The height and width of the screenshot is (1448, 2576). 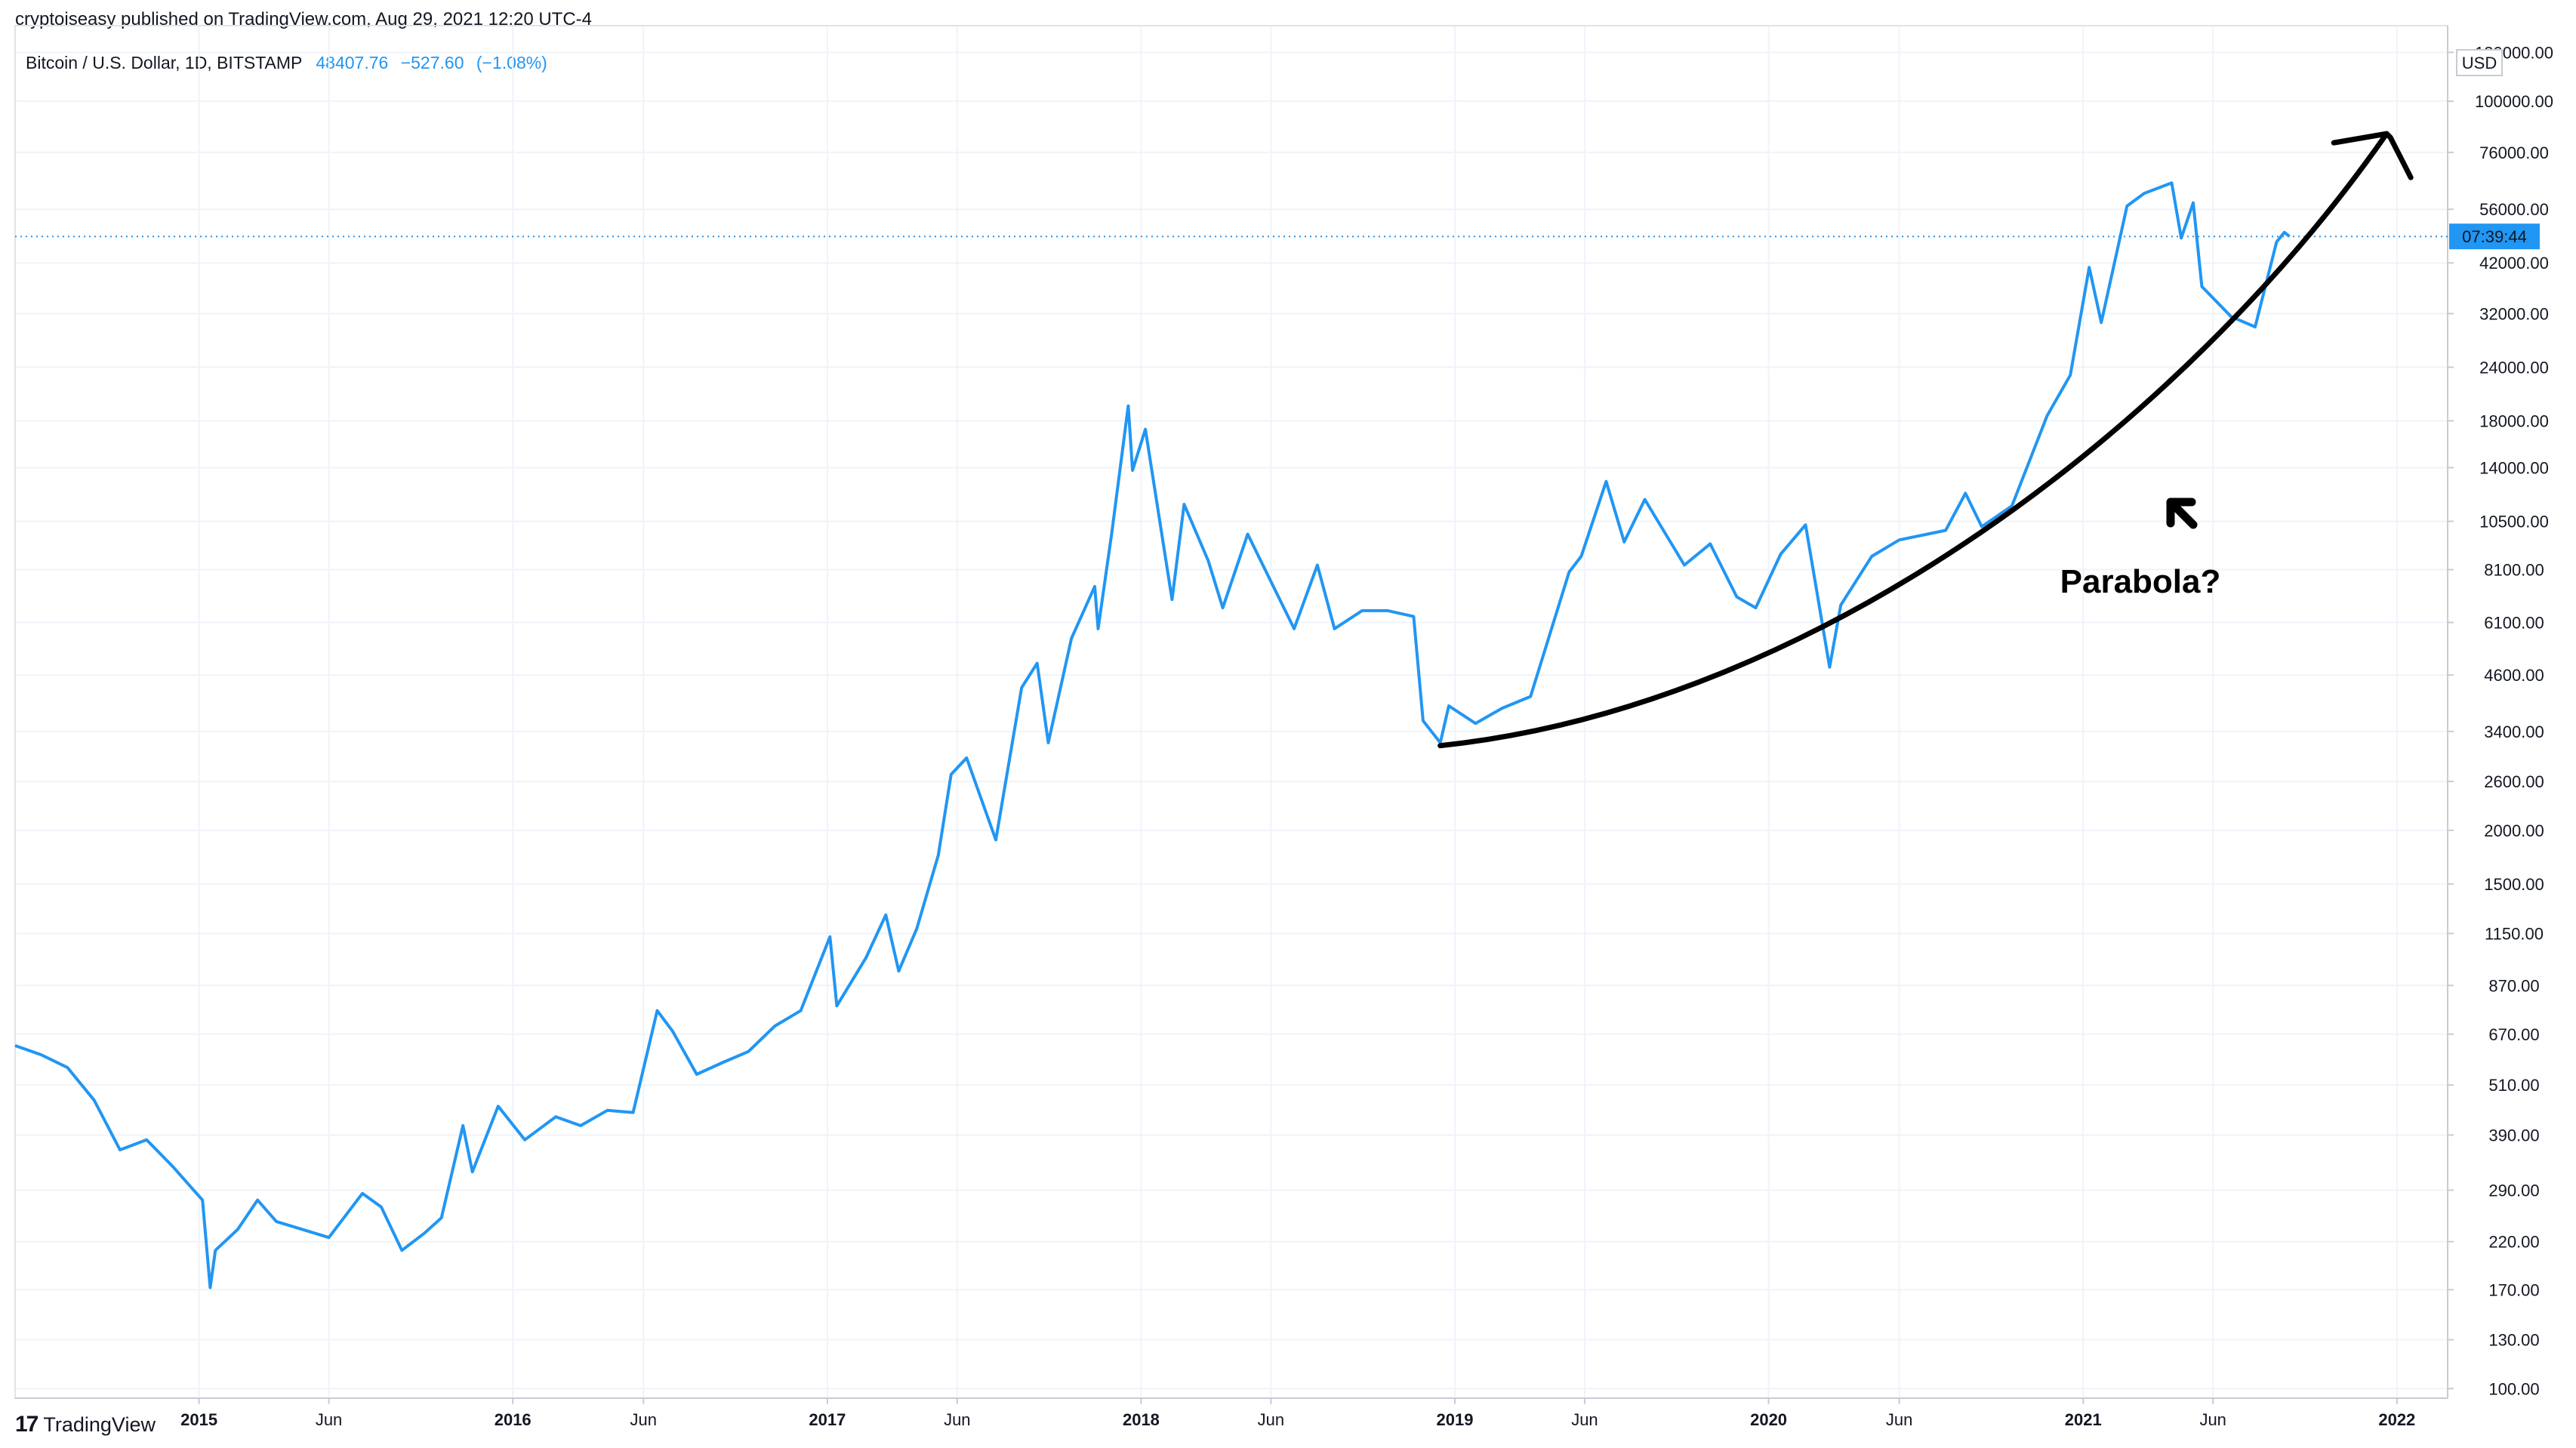 I want to click on tradingview-brand: 17 TradingView, so click(x=85, y=1424).